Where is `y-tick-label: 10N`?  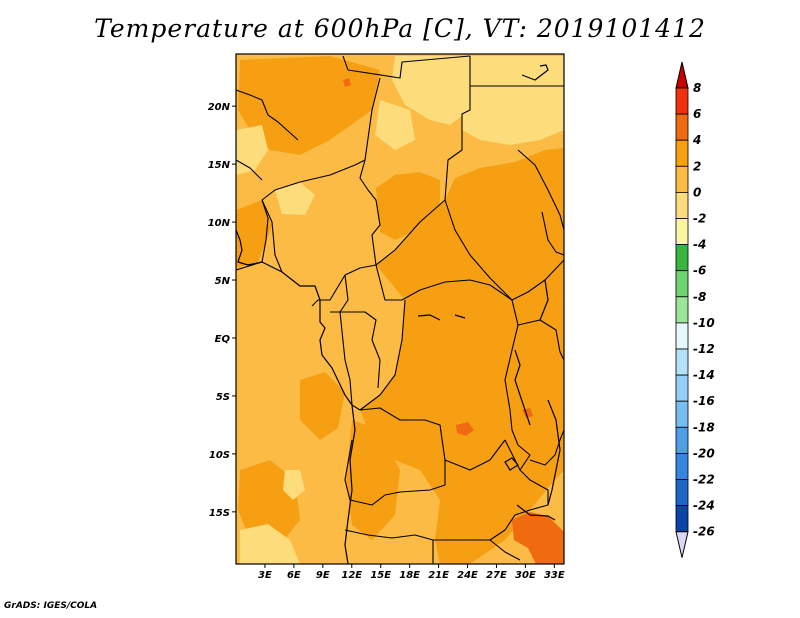
y-tick-label: 10N is located at coordinates (219, 223).